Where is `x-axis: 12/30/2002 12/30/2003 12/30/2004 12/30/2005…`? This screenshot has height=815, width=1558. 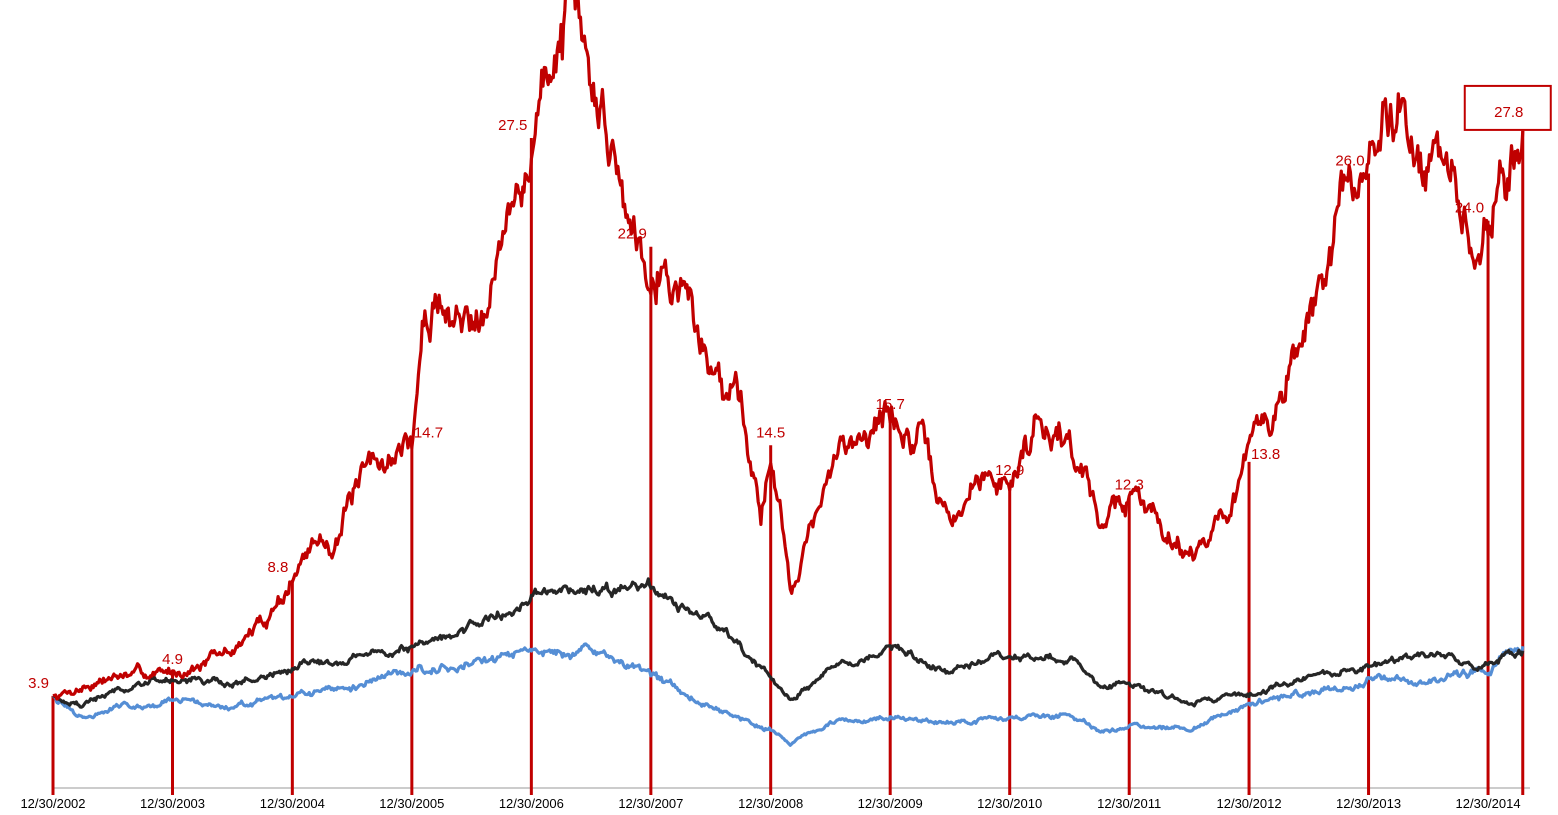 x-axis: 12/30/2002 12/30/2003 12/30/2004 12/30/2005… is located at coordinates (775, 799).